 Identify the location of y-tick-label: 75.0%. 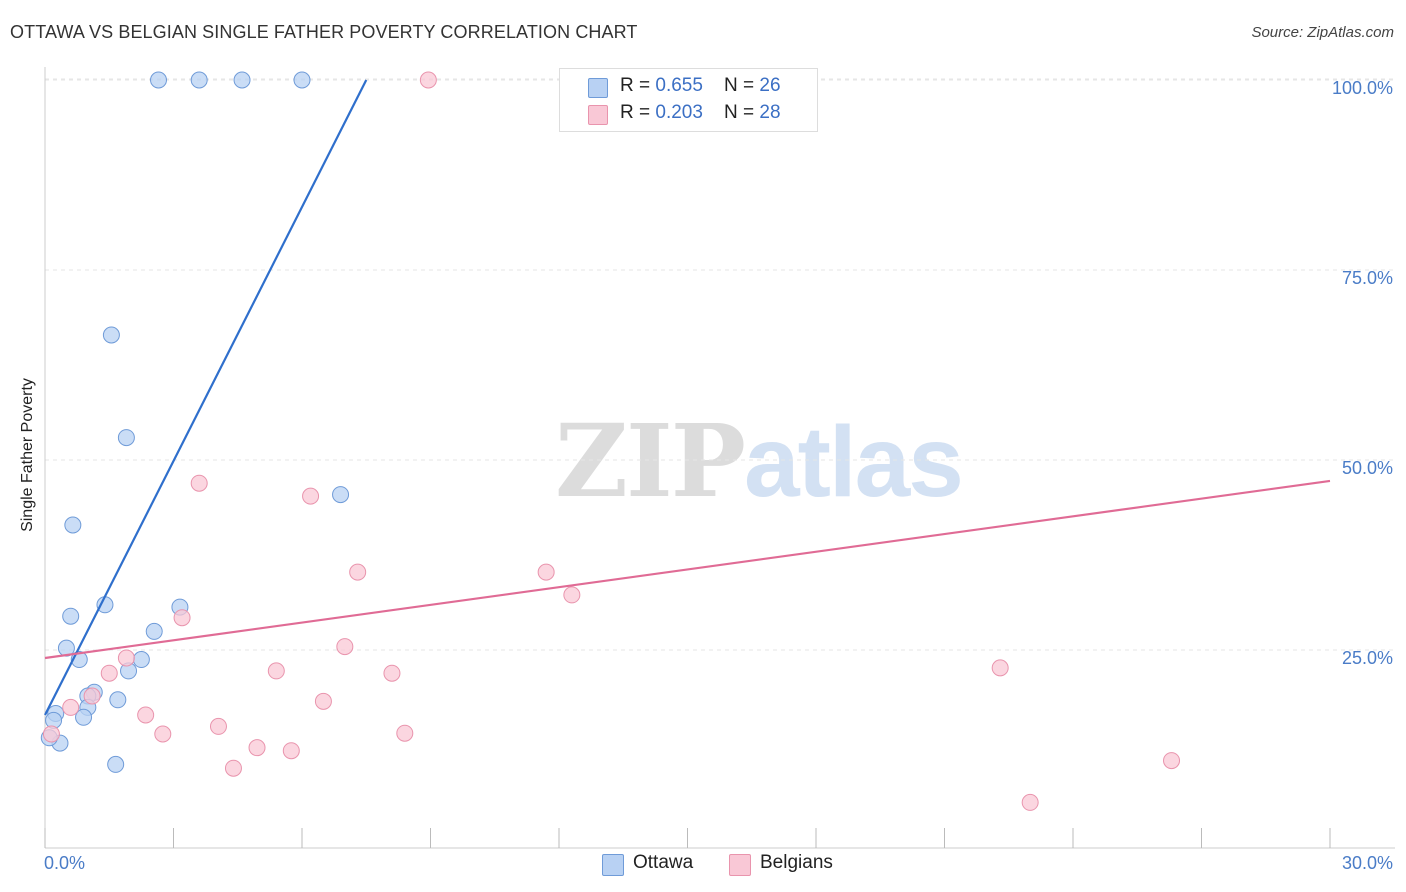
(1367, 278).